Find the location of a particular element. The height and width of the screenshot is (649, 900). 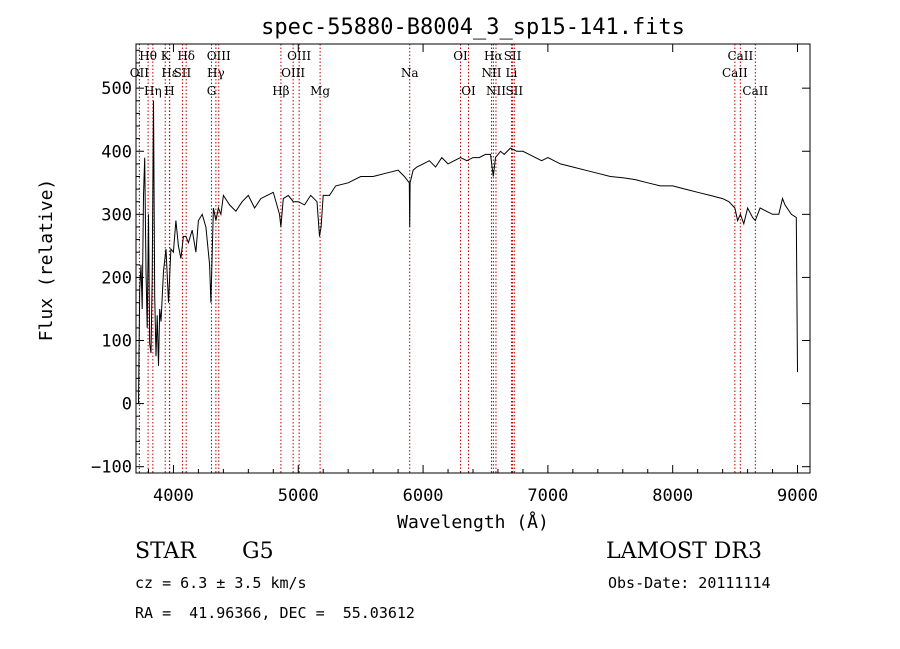

y-axis-label: Flux (relative) is located at coordinates (46, 260).